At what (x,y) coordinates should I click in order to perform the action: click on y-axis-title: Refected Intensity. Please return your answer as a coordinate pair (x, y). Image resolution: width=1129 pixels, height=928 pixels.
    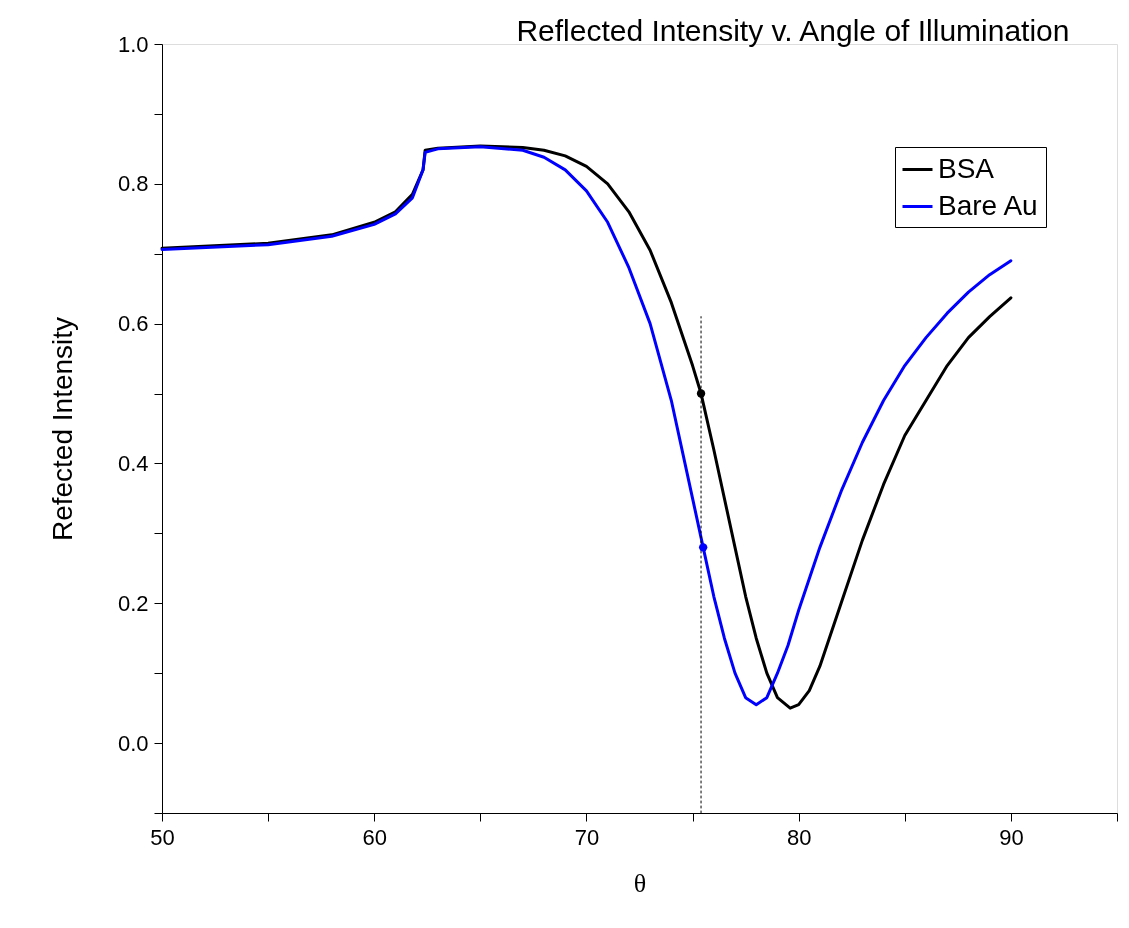
    Looking at the image, I should click on (62, 429).